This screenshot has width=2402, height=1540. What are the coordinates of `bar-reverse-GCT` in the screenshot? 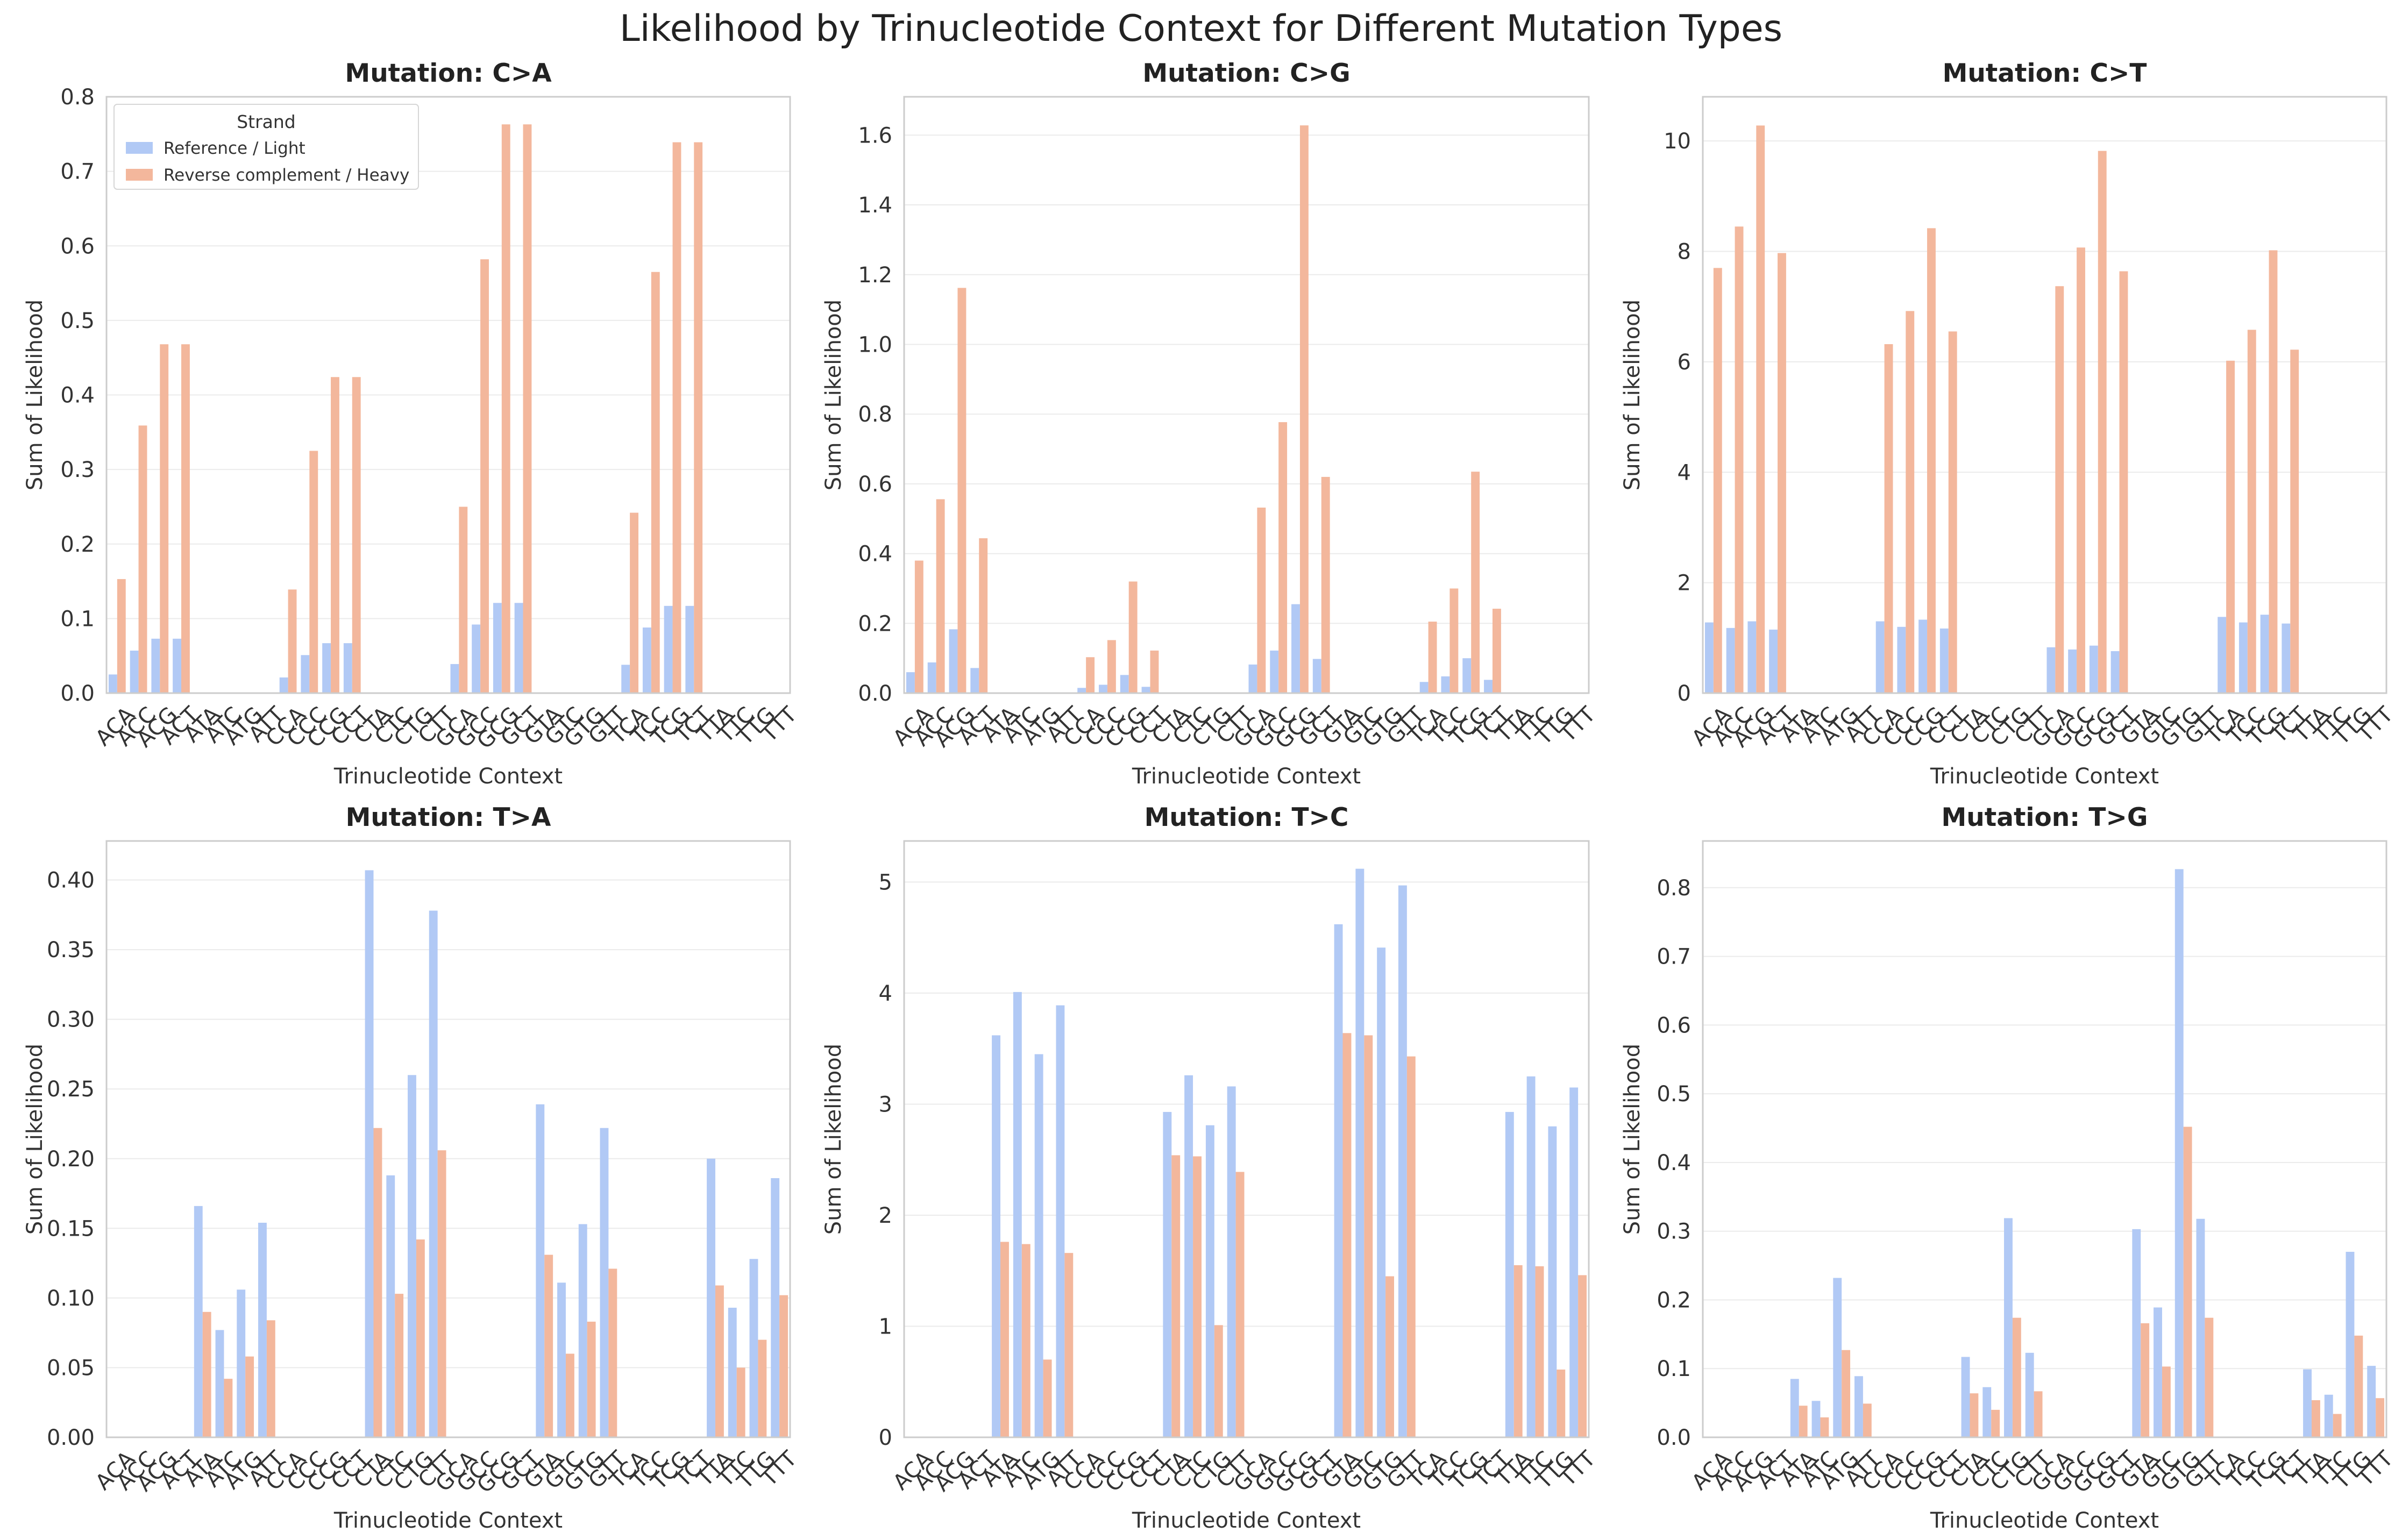 It's located at (1325, 584).